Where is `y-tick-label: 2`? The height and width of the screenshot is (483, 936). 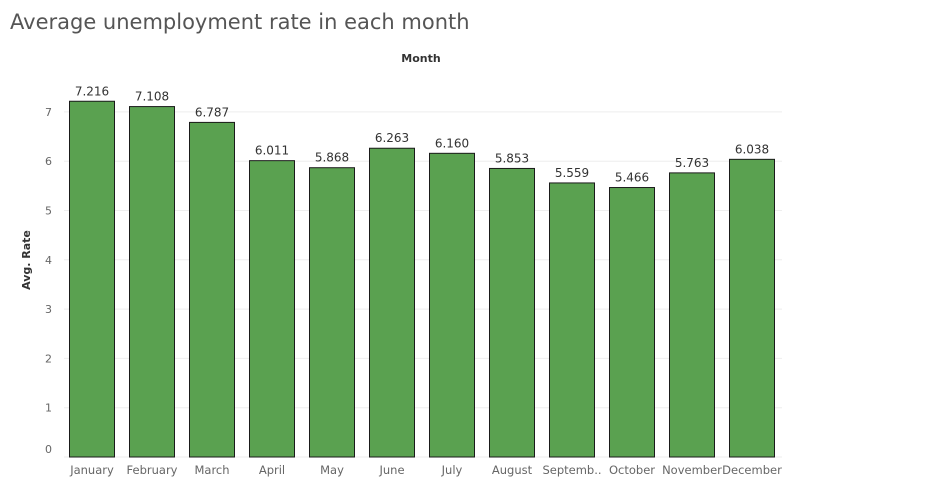 y-tick-label: 2 is located at coordinates (48, 358).